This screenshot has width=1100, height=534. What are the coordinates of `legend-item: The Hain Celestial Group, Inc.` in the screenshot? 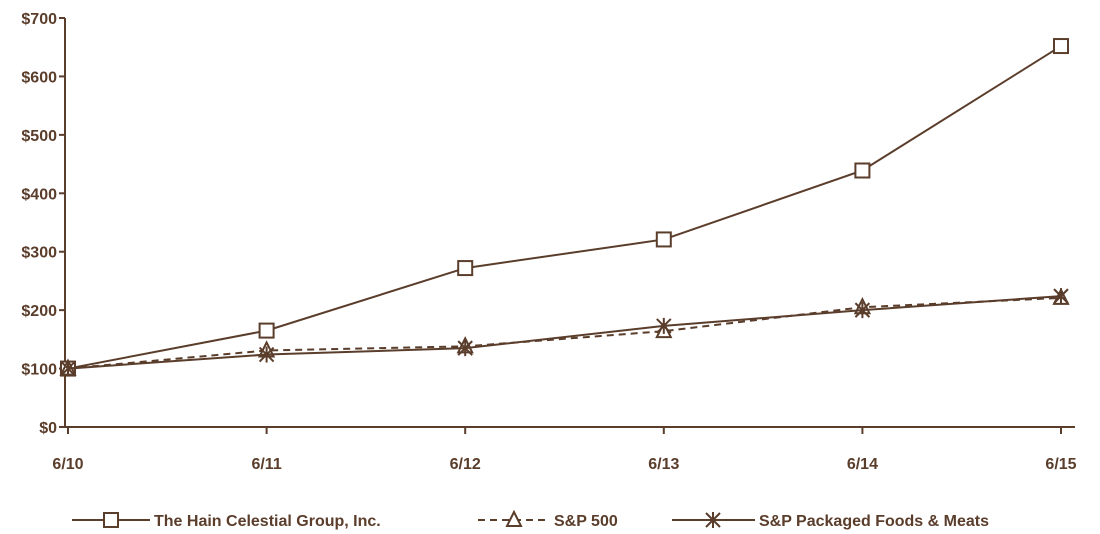 It's located at (226, 521).